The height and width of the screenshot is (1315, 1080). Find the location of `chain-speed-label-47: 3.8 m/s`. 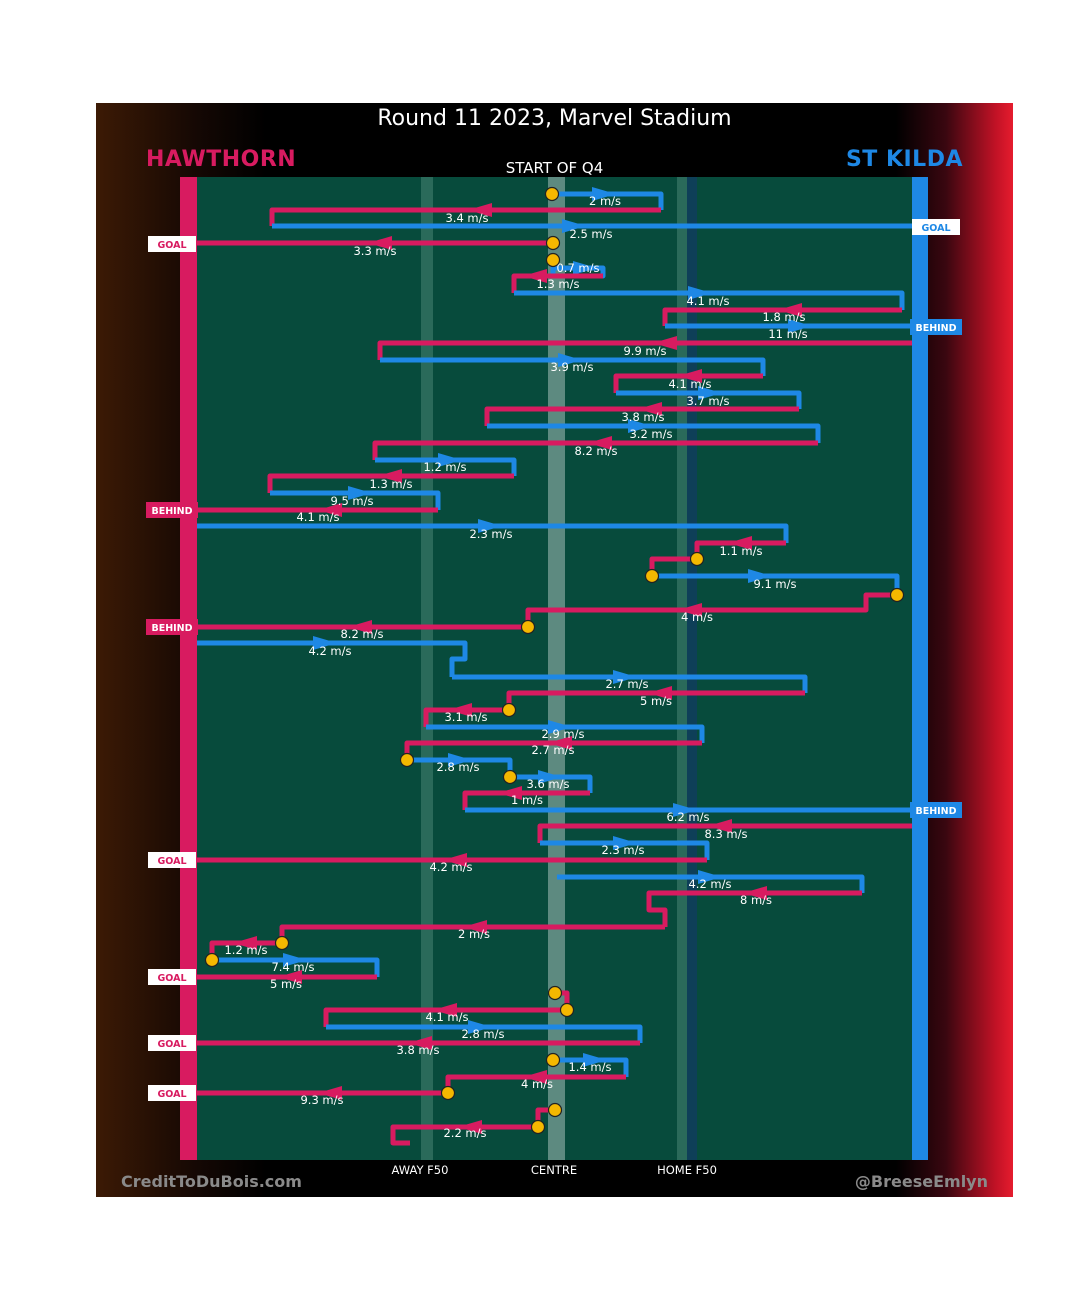

chain-speed-label-47: 3.8 m/s is located at coordinates (417, 1050).